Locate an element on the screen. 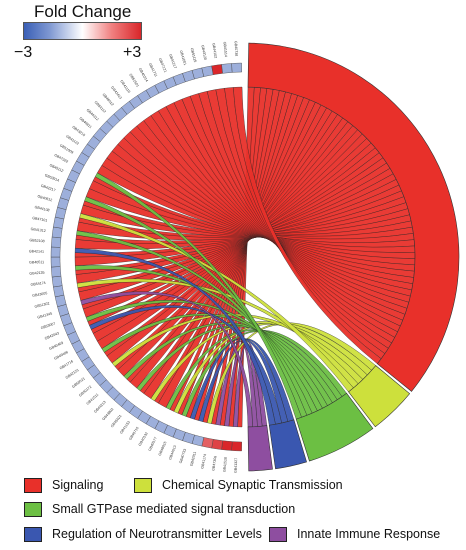 This screenshot has width=466, height=550. legend-chemical-synaptic: Chemical Synaptic Transmission is located at coordinates (238, 485).